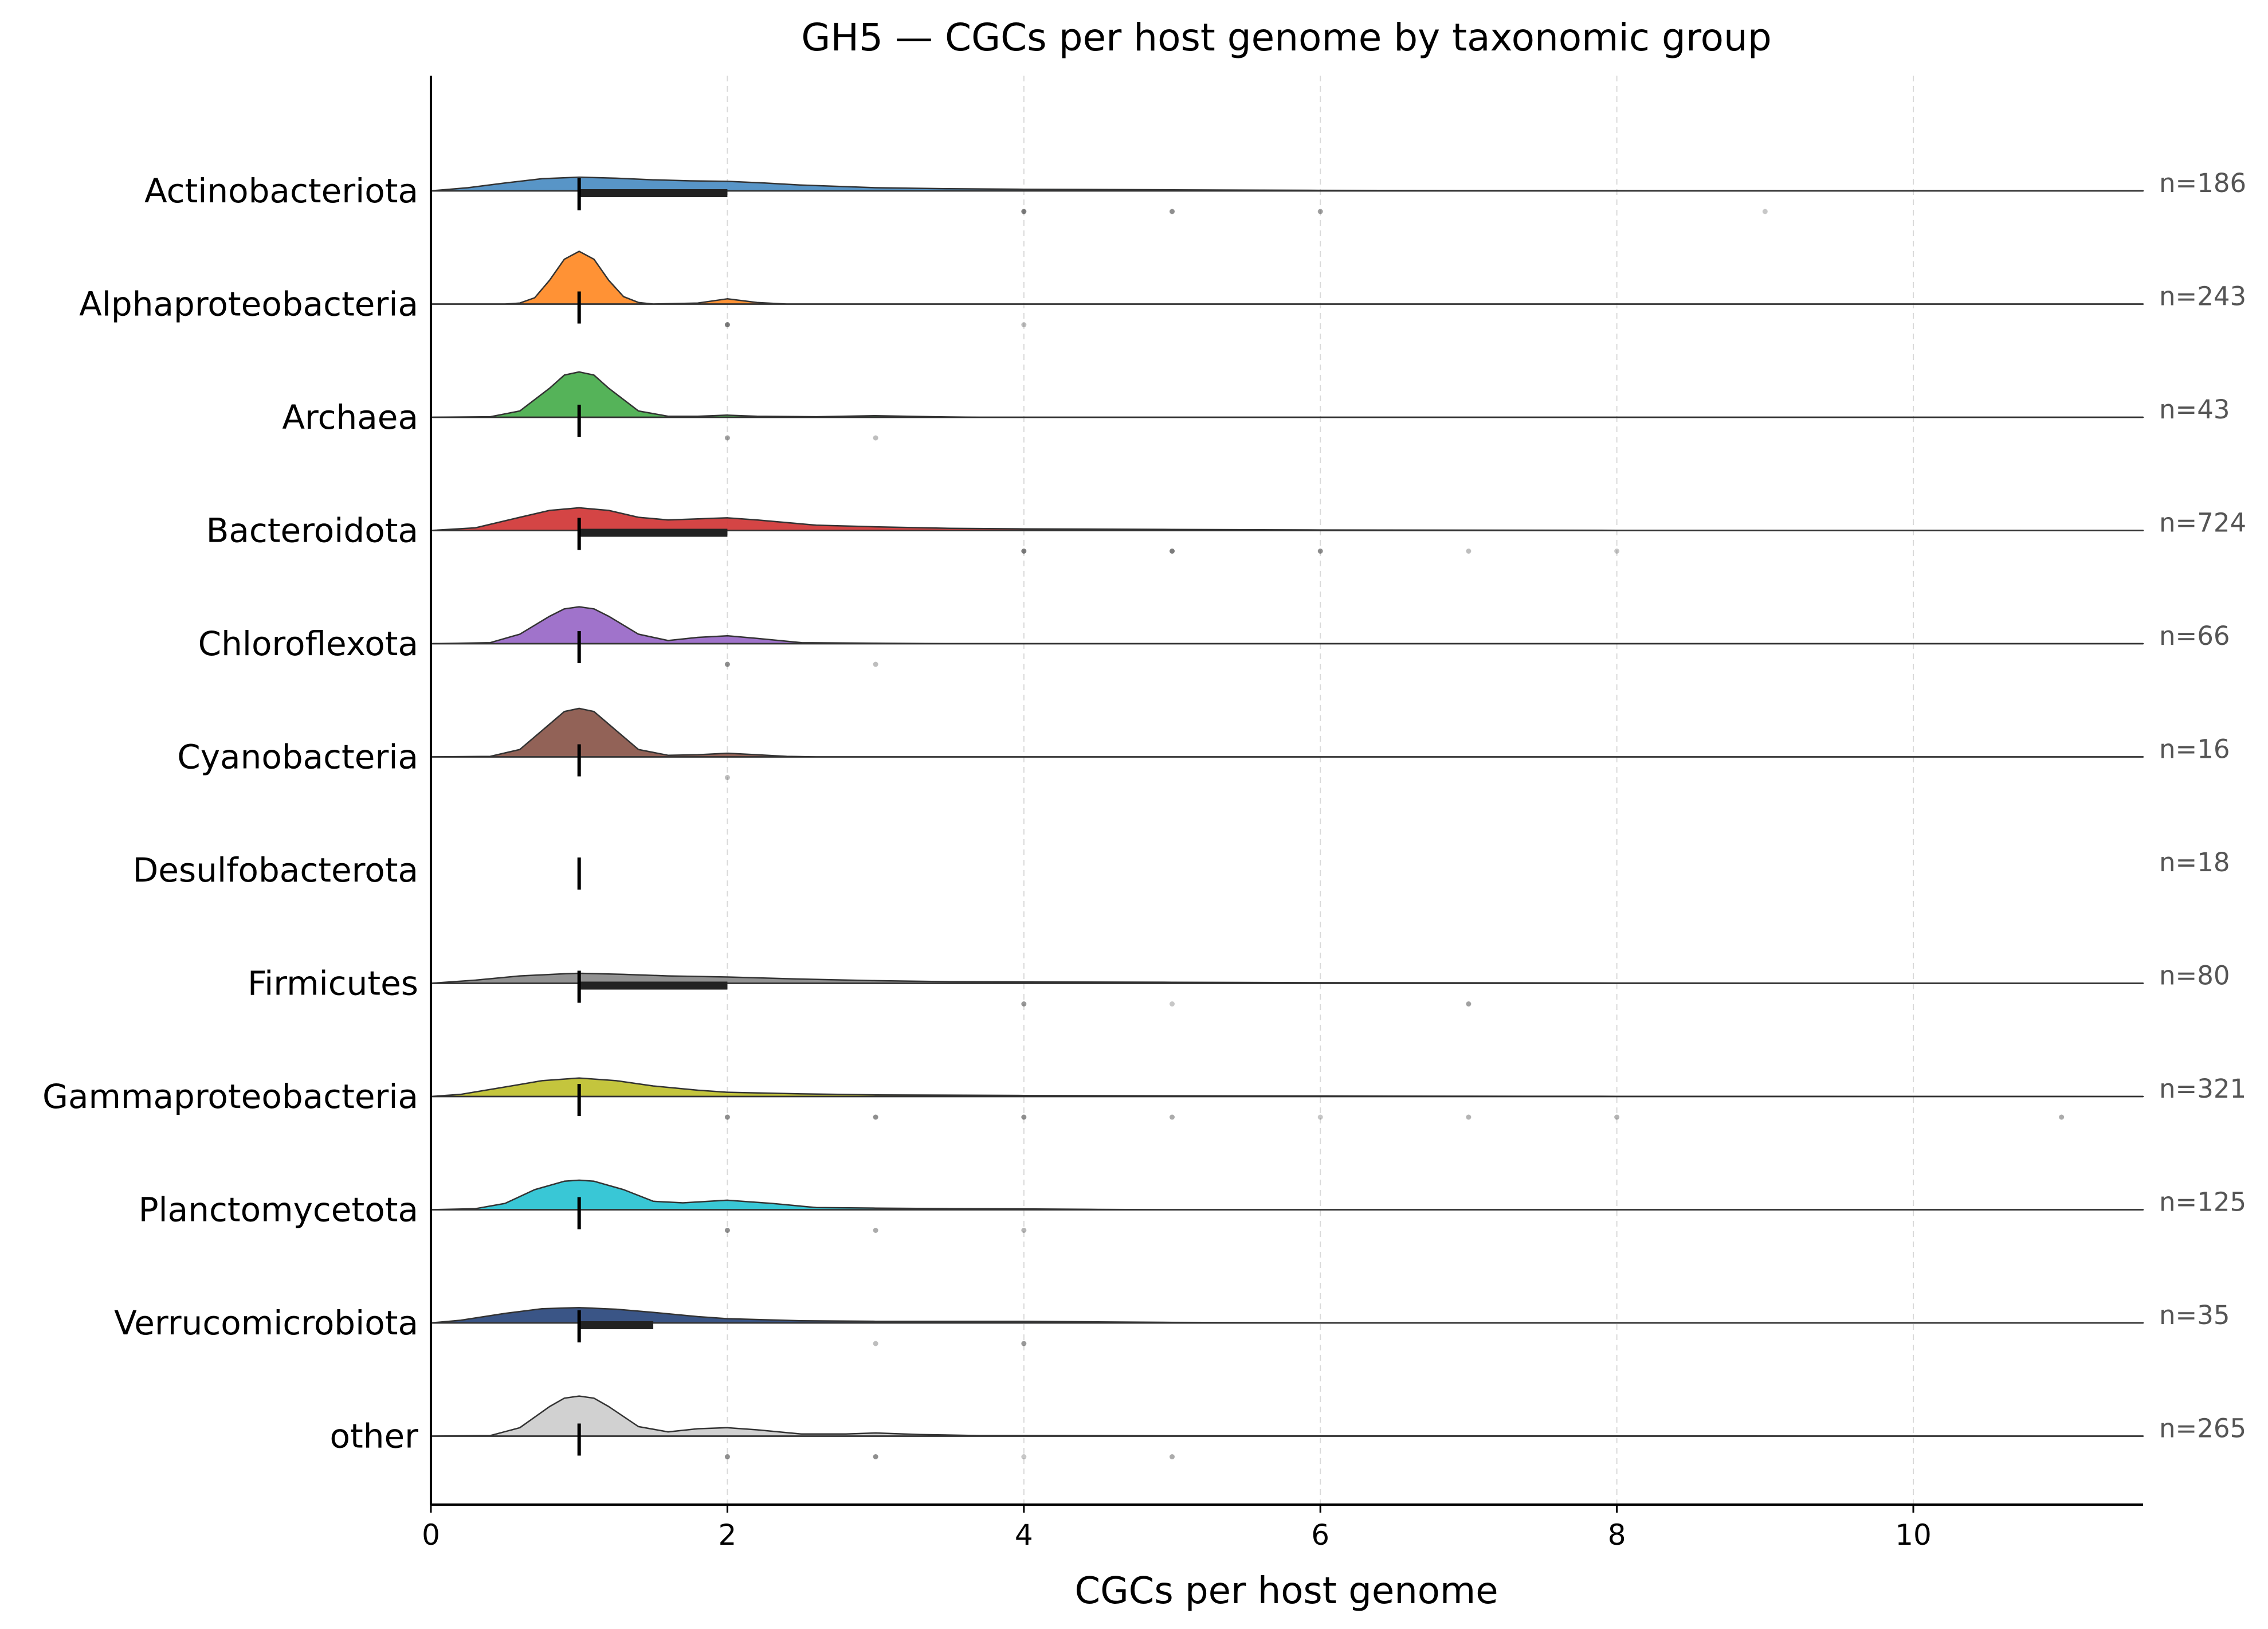 Image resolution: width=2268 pixels, height=1629 pixels. What do you see at coordinates (373, 1436) in the screenshot?
I see `group-label: other` at bounding box center [373, 1436].